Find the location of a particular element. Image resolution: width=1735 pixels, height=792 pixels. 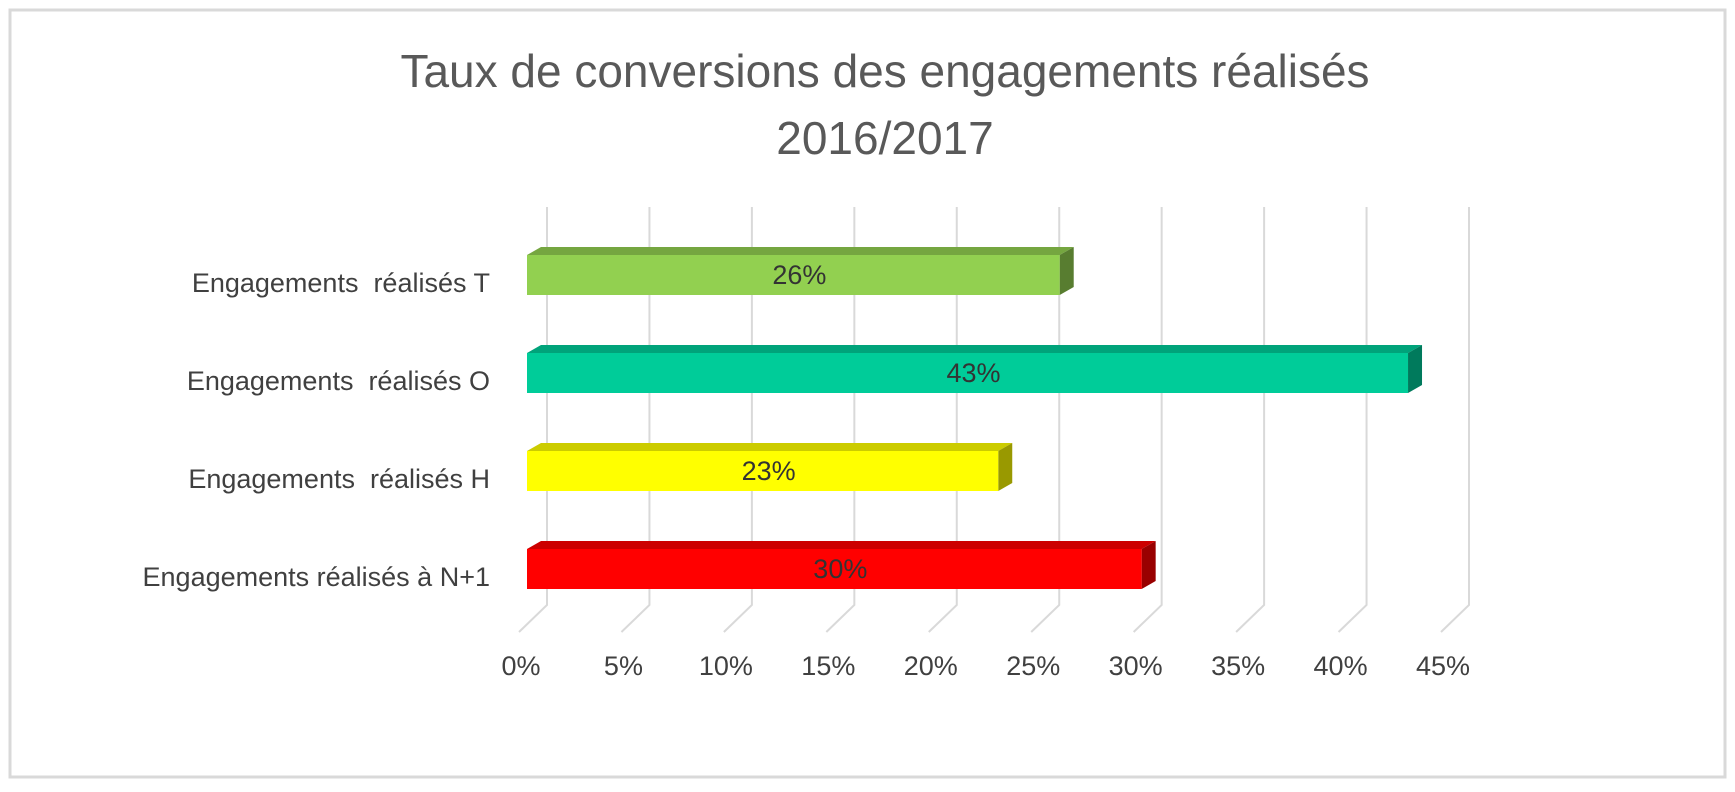

x-tick-label: 30% is located at coordinates (1136, 666).